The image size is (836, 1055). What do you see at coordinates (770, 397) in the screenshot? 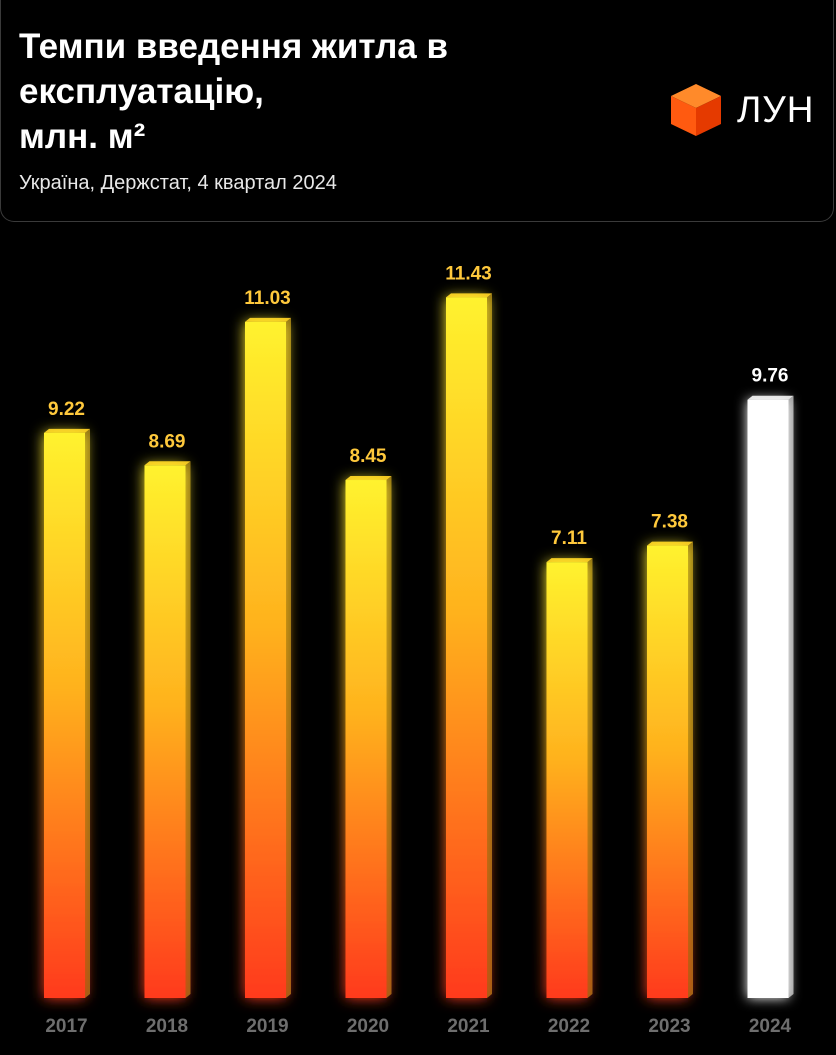
I see `bar-cap-2024` at bounding box center [770, 397].